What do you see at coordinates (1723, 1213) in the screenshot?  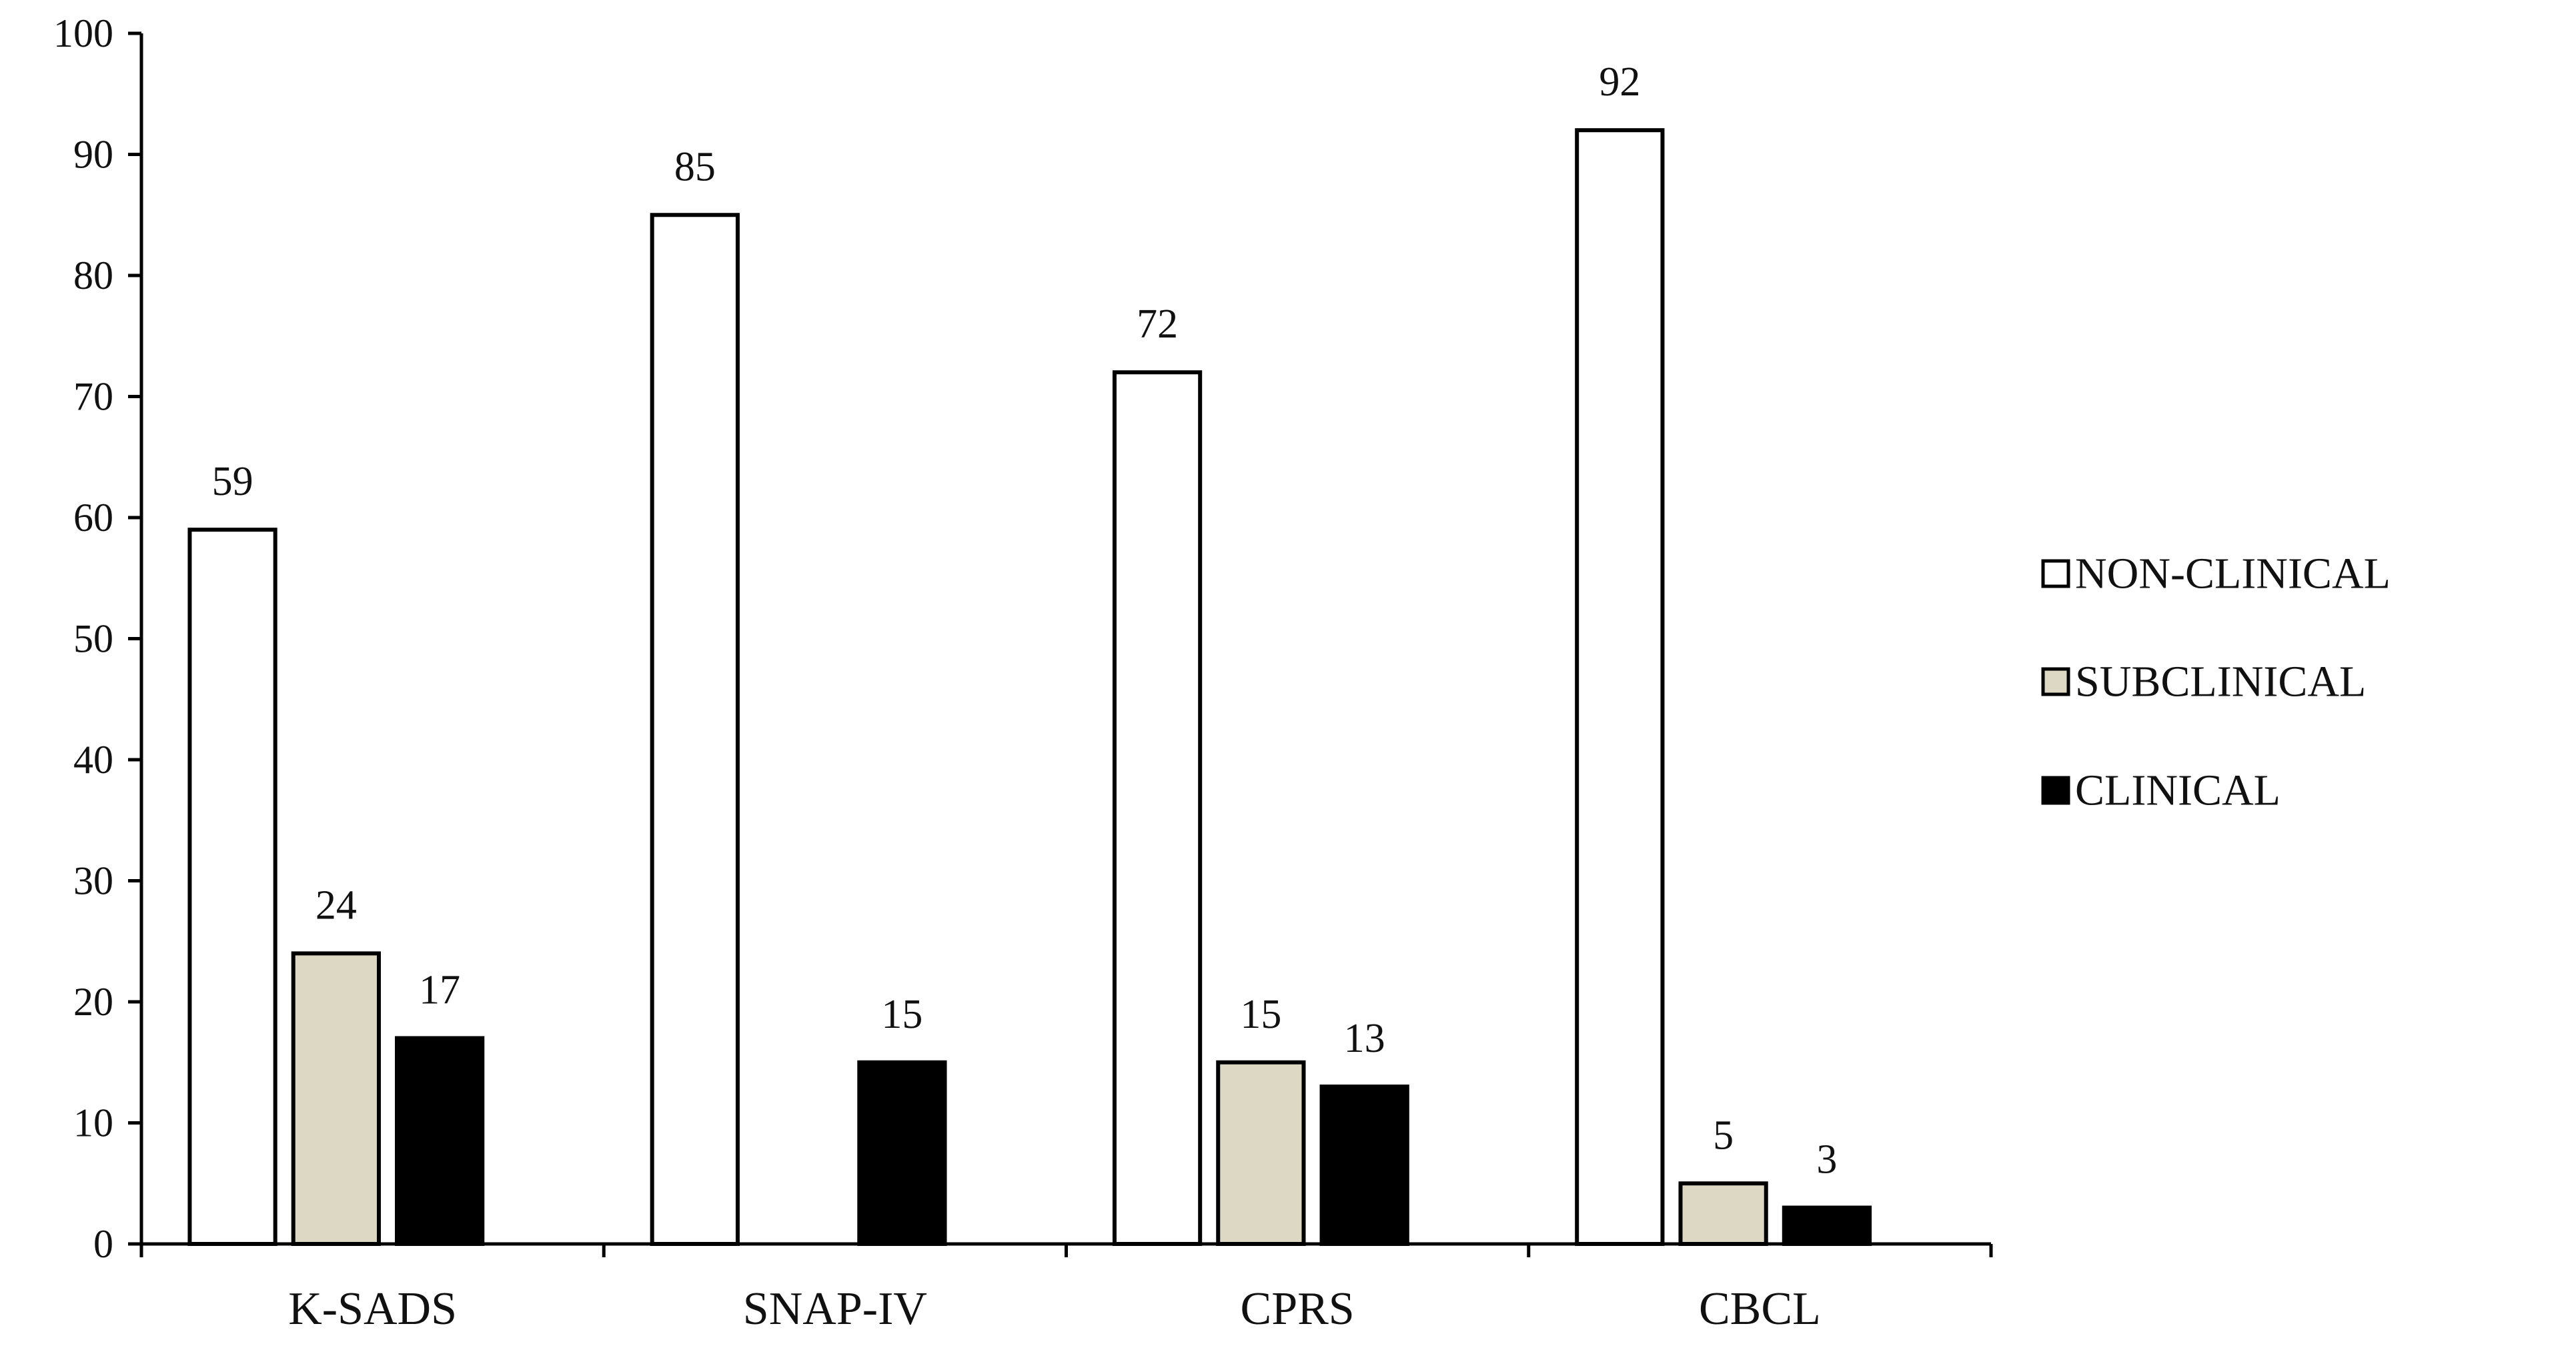 I see `bar-subclinical-cbcl` at bounding box center [1723, 1213].